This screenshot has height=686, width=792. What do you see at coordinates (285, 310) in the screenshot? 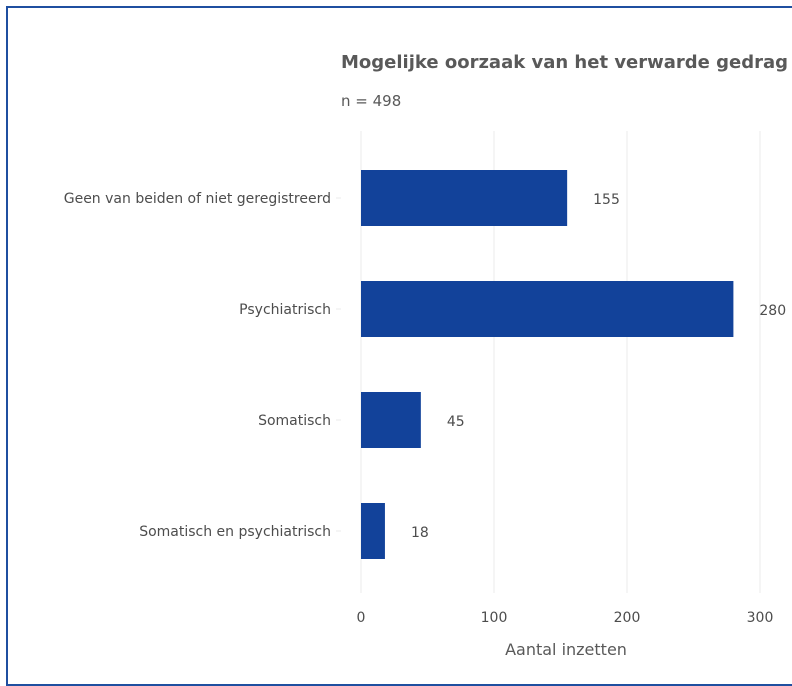
I see `category-label: Psychiatrisch` at bounding box center [285, 310].